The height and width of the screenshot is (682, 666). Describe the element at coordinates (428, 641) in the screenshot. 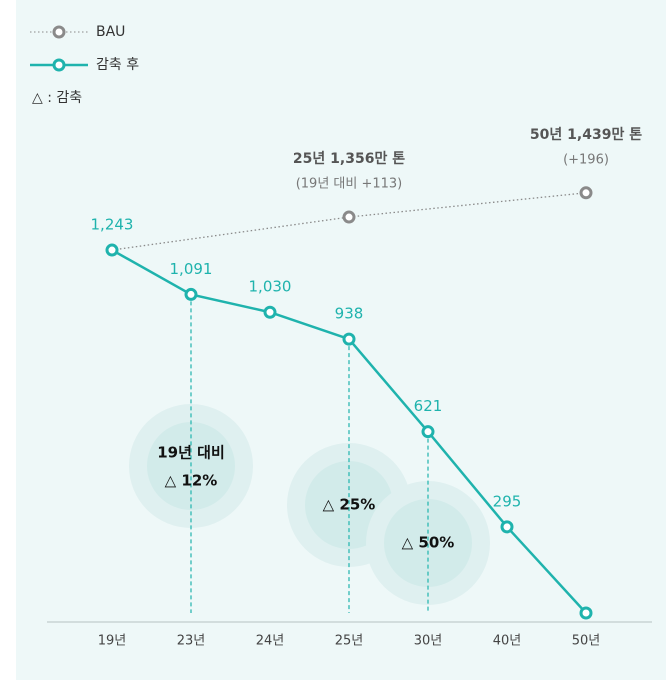

I see `x-tick-label: 30년` at that location.